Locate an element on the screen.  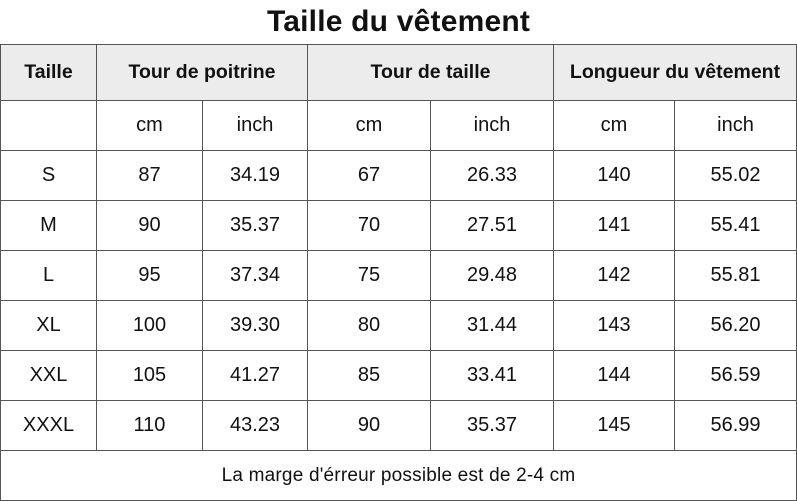
error-margin-note: La marge d'érreur possible est de 2-4 cm is located at coordinates (398, 475).